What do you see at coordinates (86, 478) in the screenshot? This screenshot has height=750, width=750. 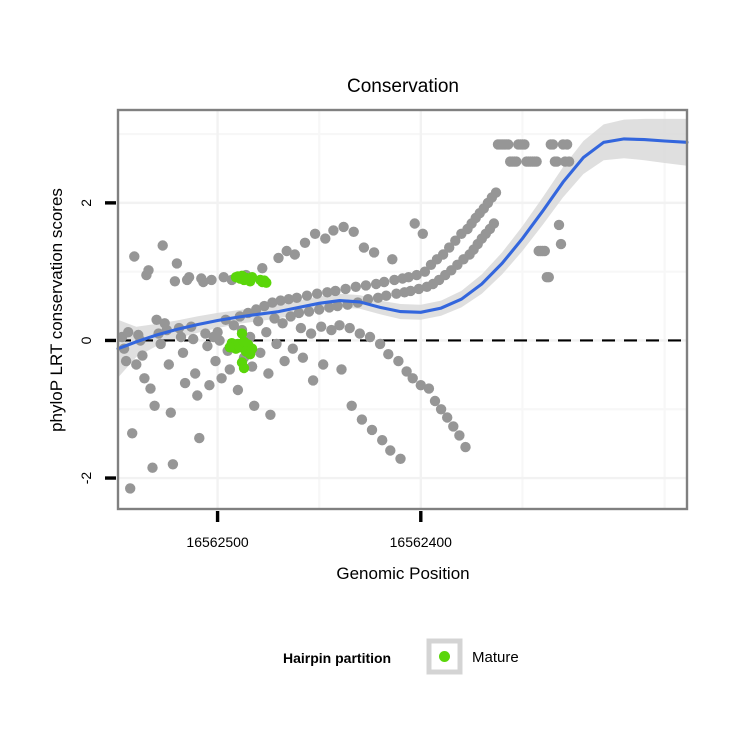 I see `y-tick-label: -2` at bounding box center [86, 478].